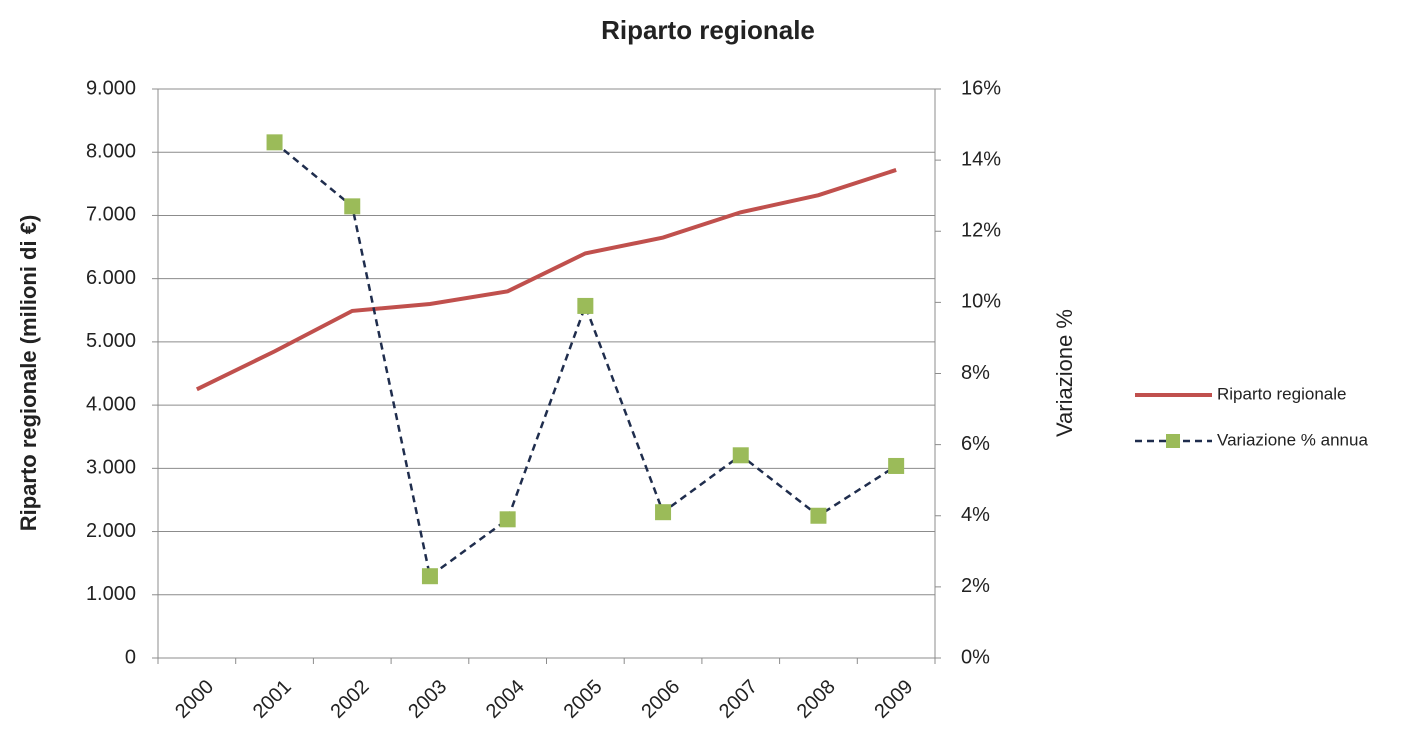 This screenshot has width=1420, height=743. I want to click on x-tick-label: 2005, so click(583, 699).